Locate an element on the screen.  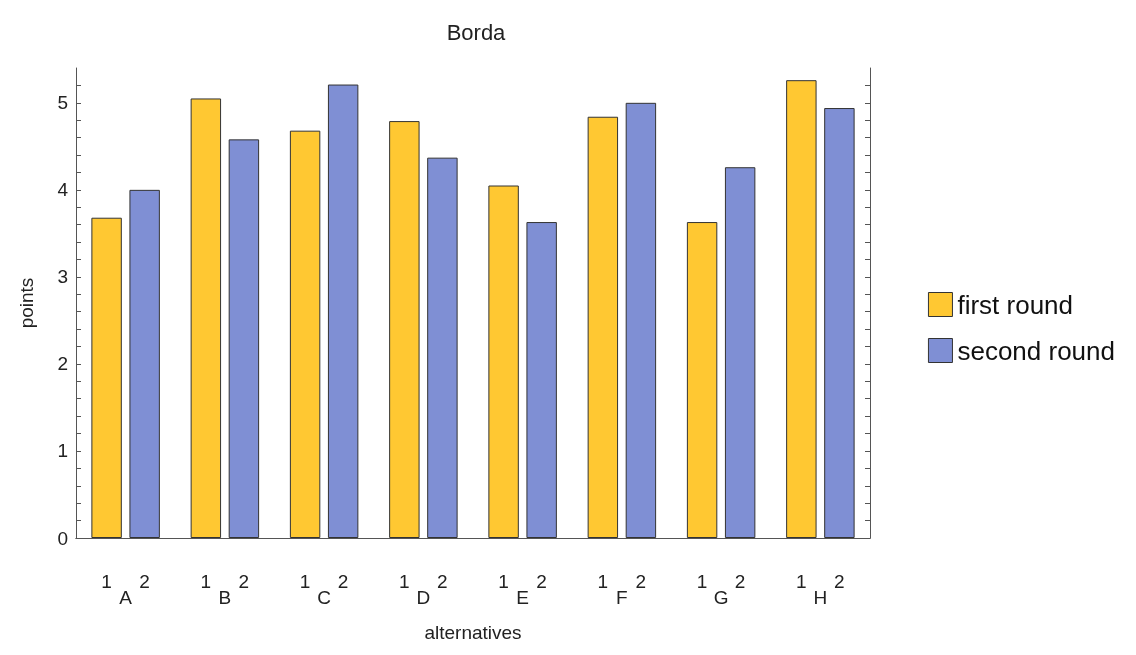
x-tick-label: D is located at coordinates (423, 597).